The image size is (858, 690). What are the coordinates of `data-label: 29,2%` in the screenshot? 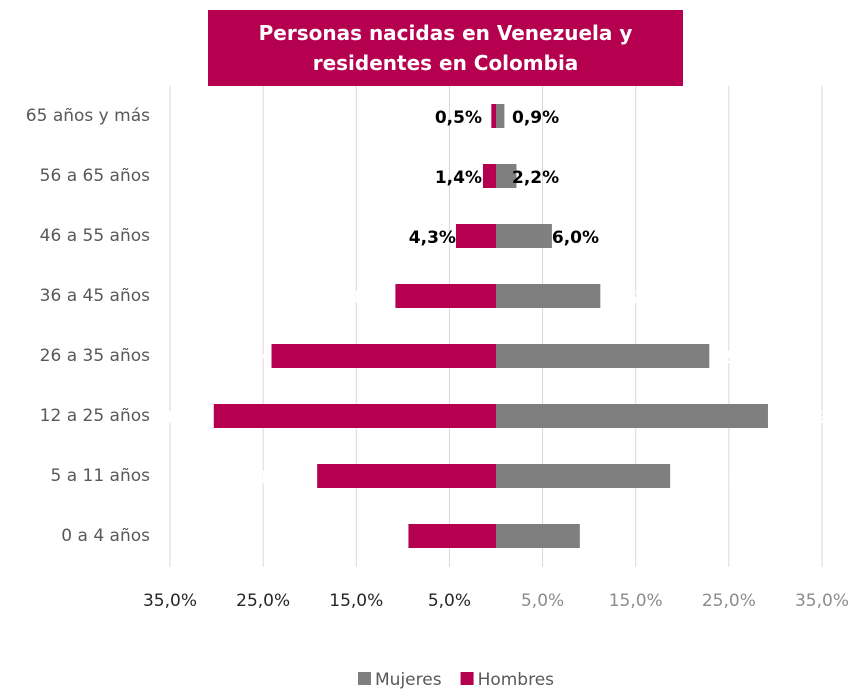 It's located at (797, 418).